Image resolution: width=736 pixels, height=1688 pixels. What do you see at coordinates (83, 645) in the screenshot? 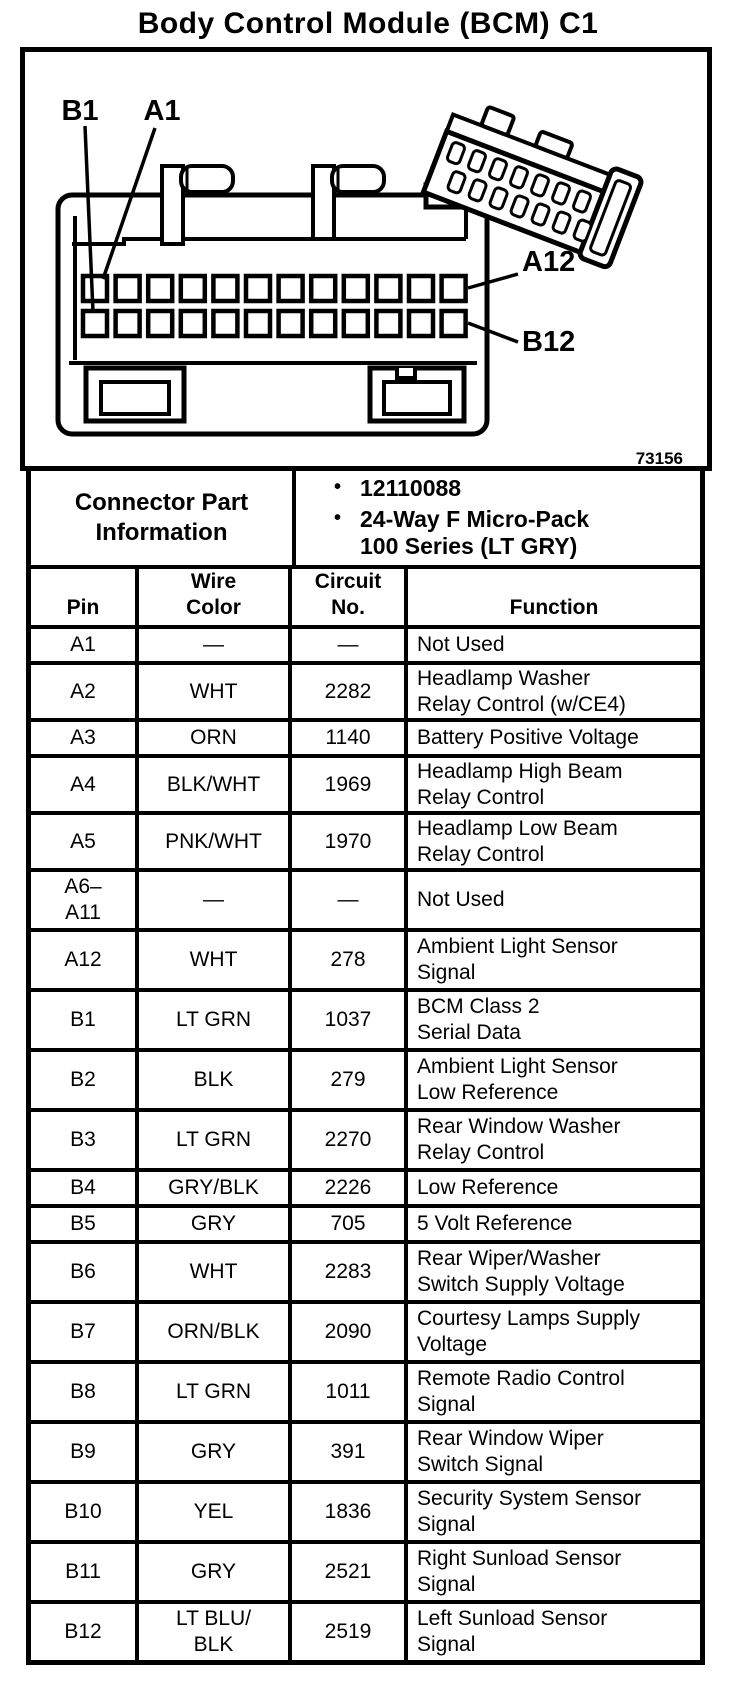
I see `pin-cell: A1` at bounding box center [83, 645].